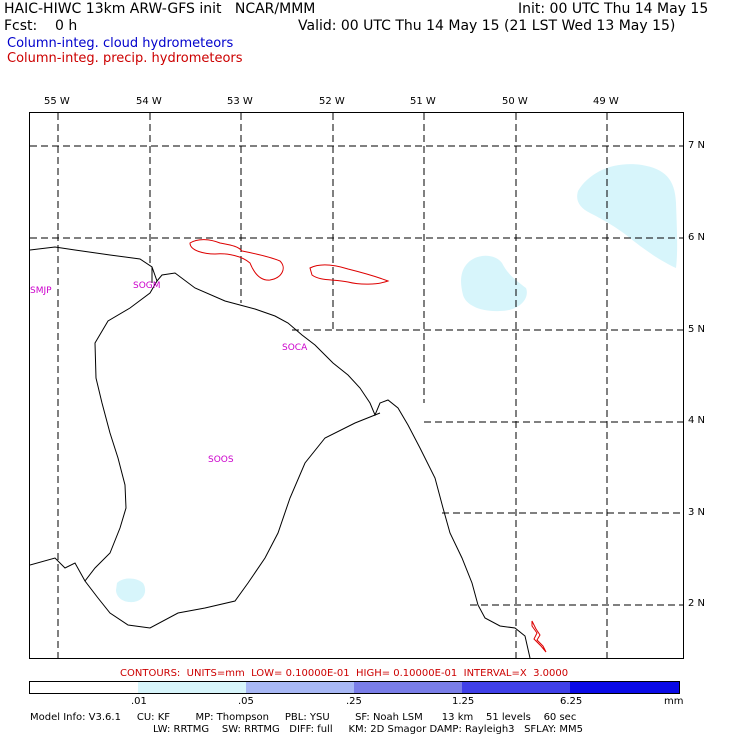  What do you see at coordinates (58, 569) in the screenshot?
I see `border-path` at bounding box center [58, 569].